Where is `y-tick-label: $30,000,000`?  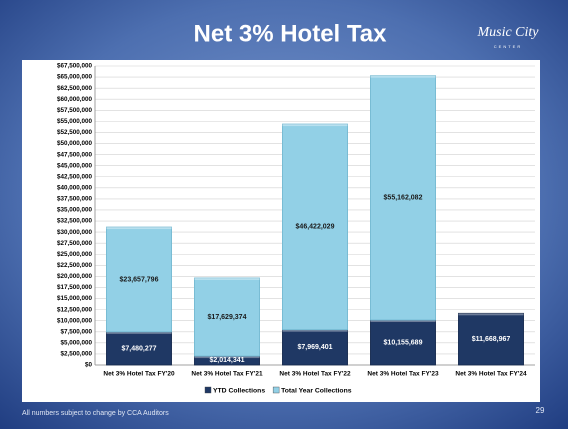
y-tick-label: $30,000,000 is located at coordinates (75, 232).